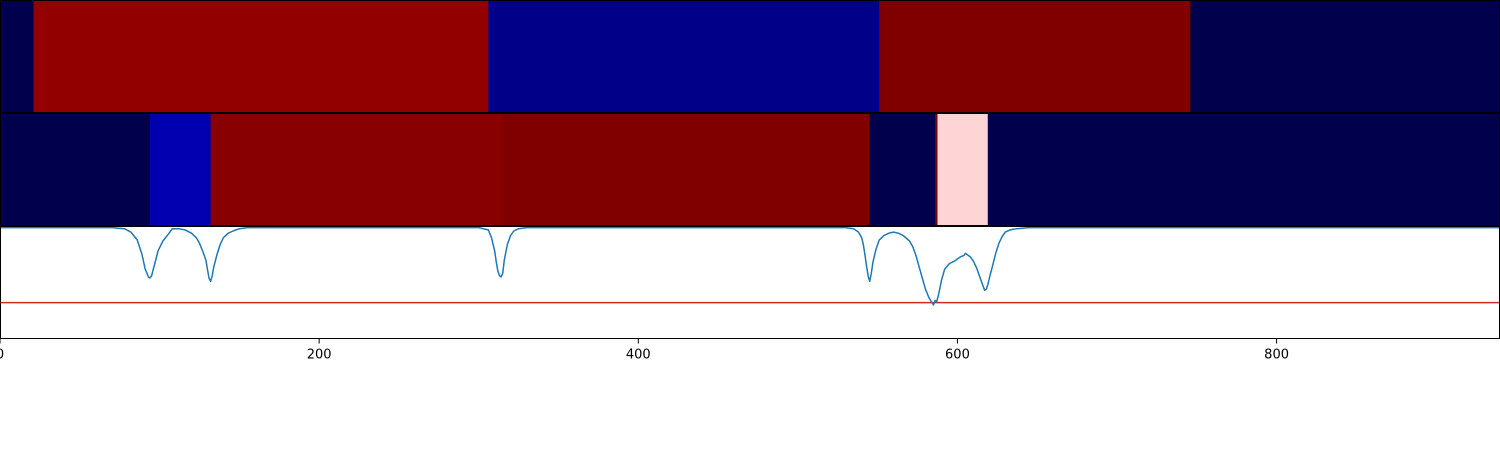 This screenshot has width=1500, height=450. I want to click on x-tick-label: 800, so click(1276, 355).